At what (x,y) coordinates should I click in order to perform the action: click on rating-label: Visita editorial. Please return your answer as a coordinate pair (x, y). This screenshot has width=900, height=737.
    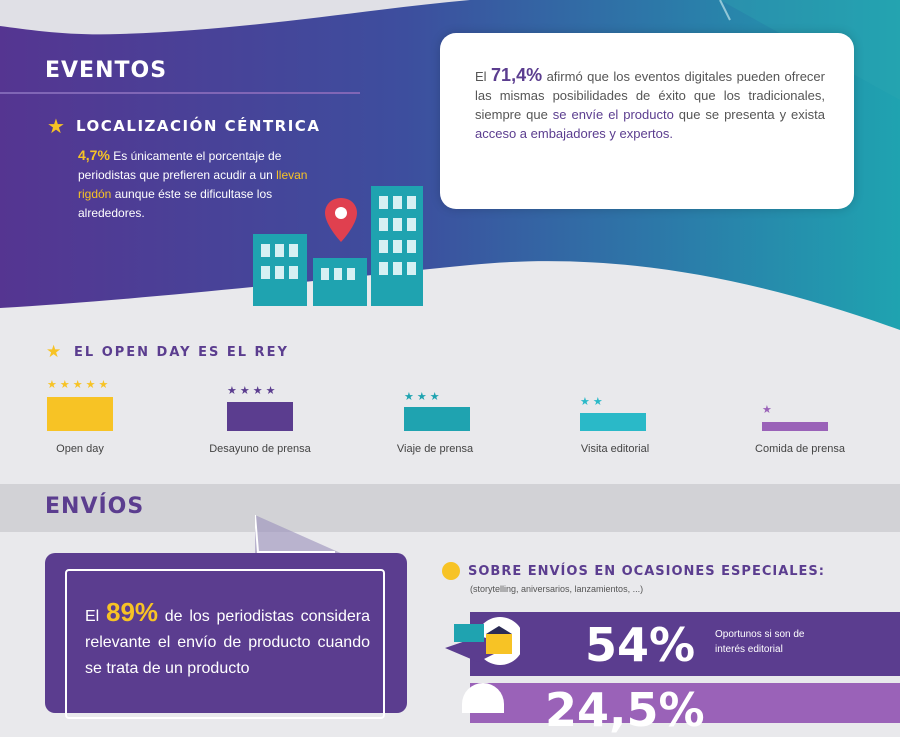
    Looking at the image, I should click on (615, 449).